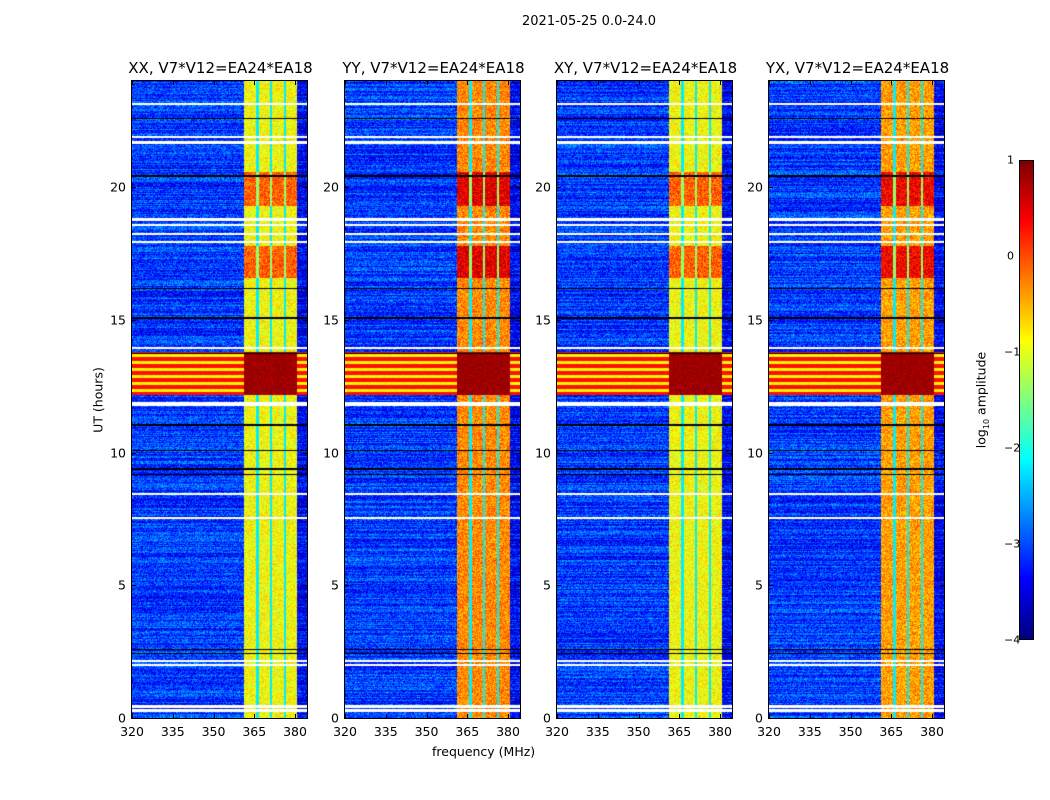 The width and height of the screenshot is (1050, 800). What do you see at coordinates (98, 400) in the screenshot?
I see `y-axis-label: UT (hours)` at bounding box center [98, 400].